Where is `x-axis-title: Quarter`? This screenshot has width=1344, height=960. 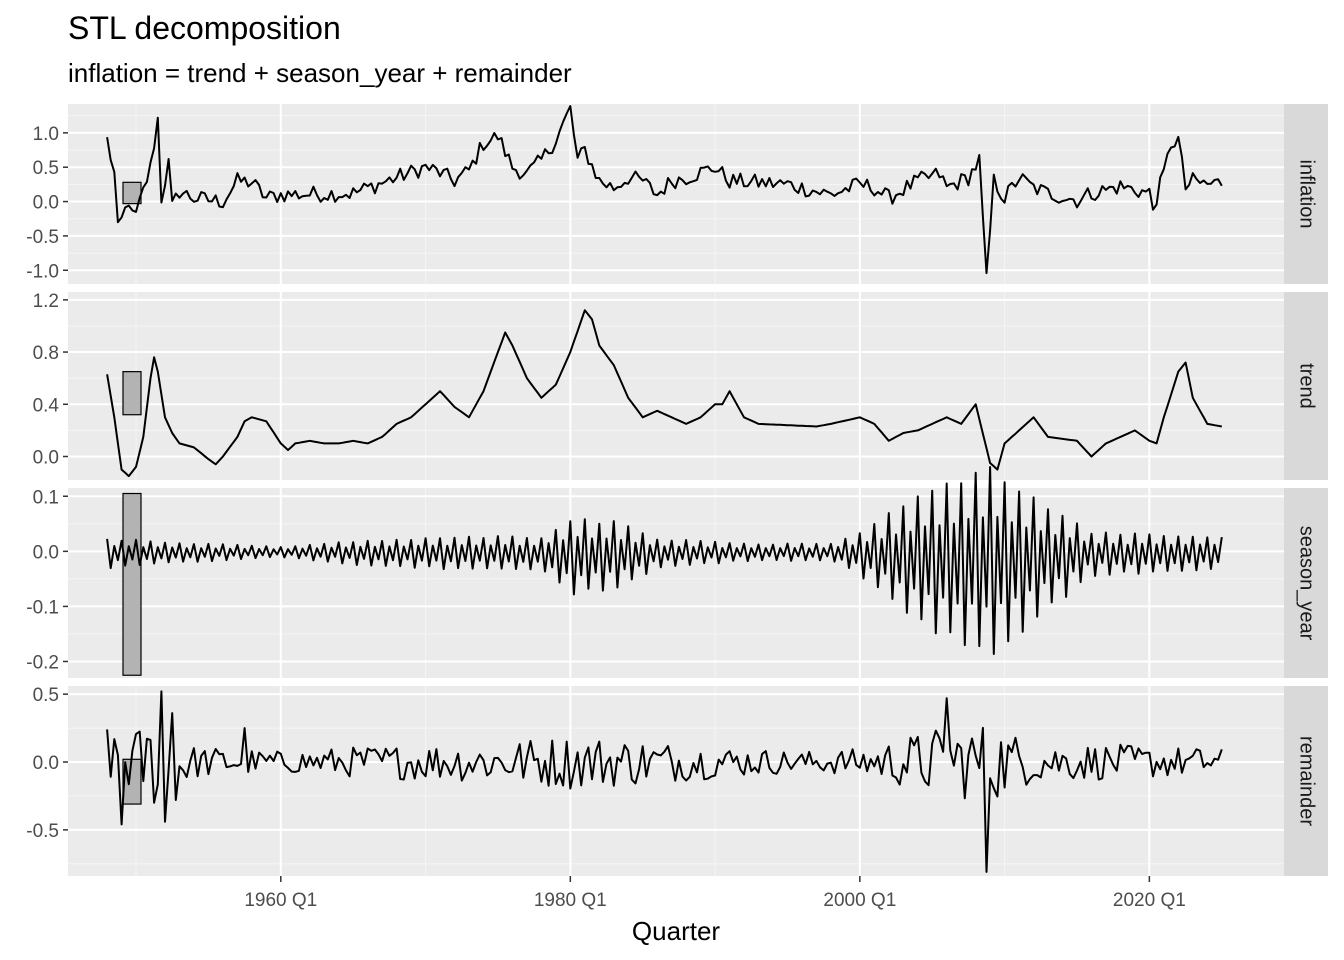
x-axis-title: Quarter is located at coordinates (676, 931).